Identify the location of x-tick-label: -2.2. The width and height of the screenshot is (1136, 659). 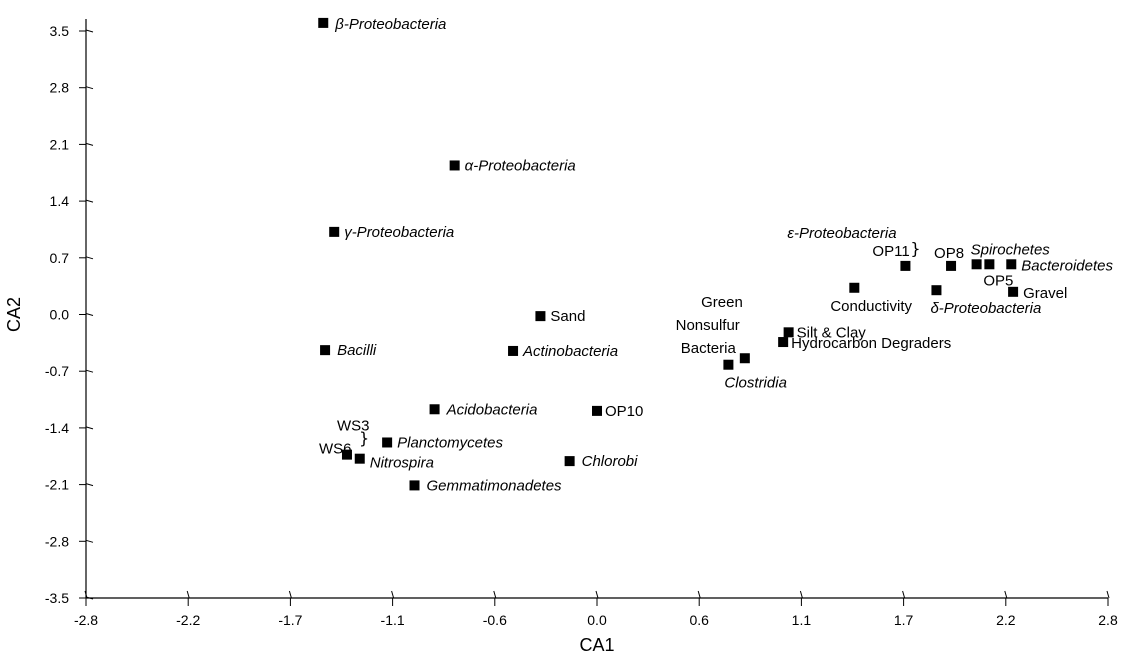
(188, 620).